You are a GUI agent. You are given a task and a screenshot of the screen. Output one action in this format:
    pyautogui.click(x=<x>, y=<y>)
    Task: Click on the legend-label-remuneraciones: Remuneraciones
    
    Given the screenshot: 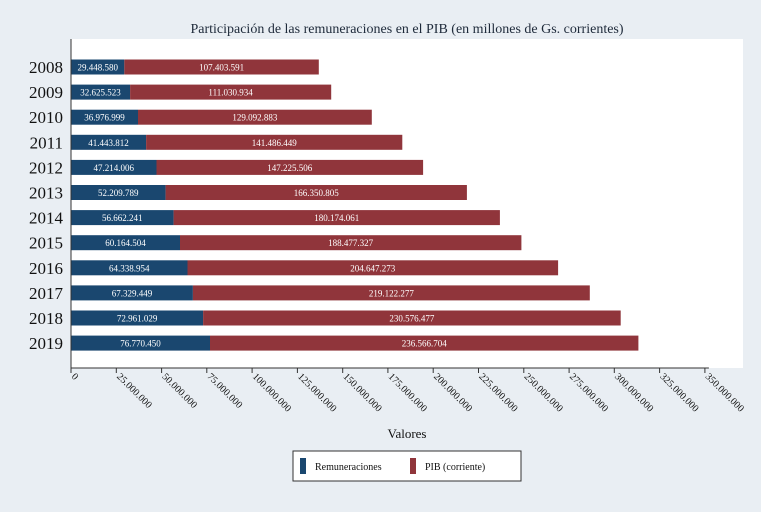 What is the action you would take?
    pyautogui.click(x=348, y=467)
    